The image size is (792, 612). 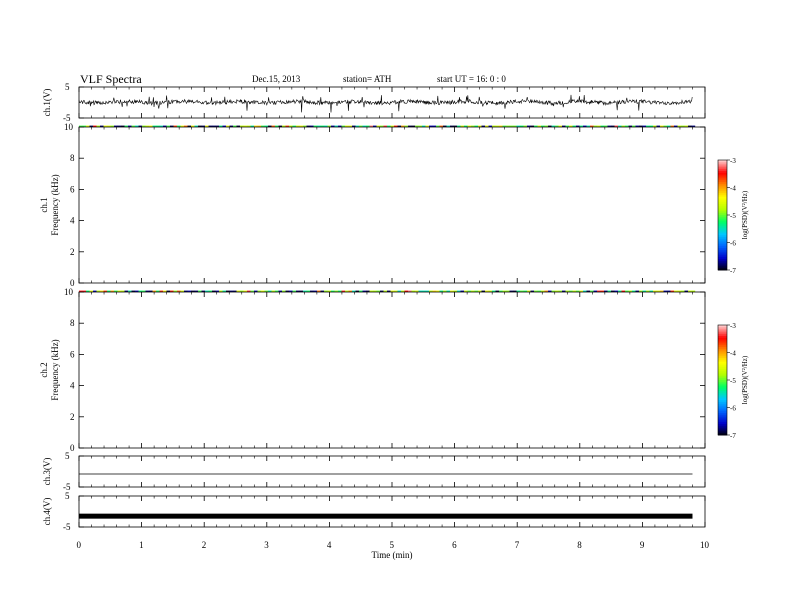 I want to click on ch4-ytick-bottom: -5, so click(x=67, y=527).